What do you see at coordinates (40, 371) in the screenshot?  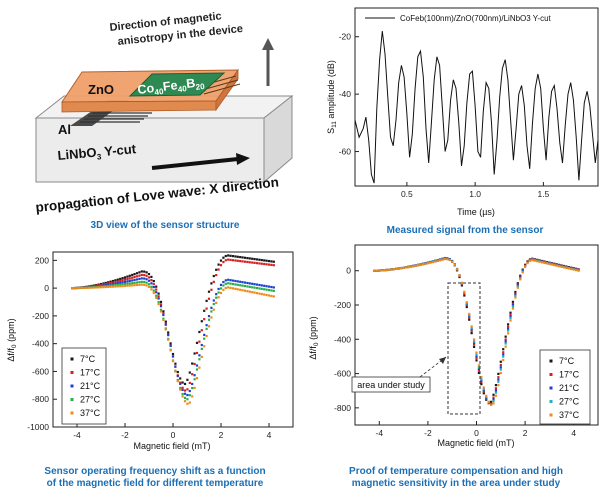 I see `y-tick-label: -600` at bounding box center [40, 371].